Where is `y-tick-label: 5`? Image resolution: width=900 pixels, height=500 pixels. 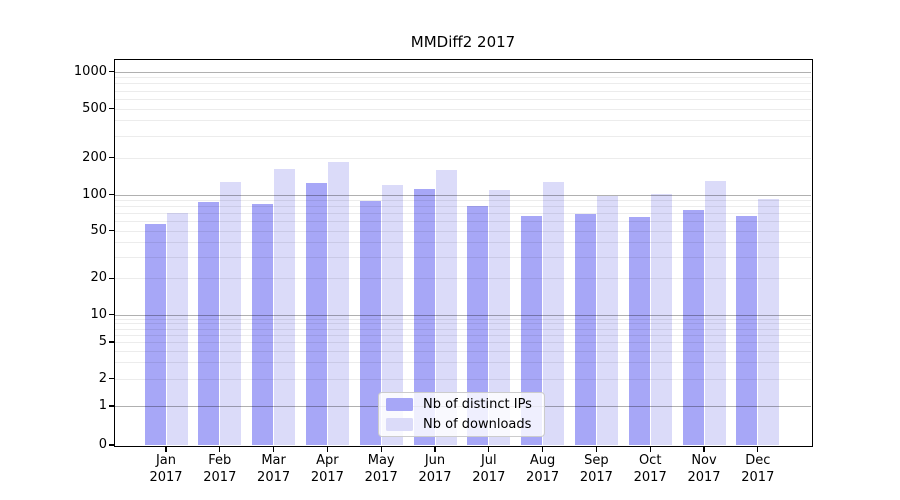 y-tick-label: 5 is located at coordinates (102, 341).